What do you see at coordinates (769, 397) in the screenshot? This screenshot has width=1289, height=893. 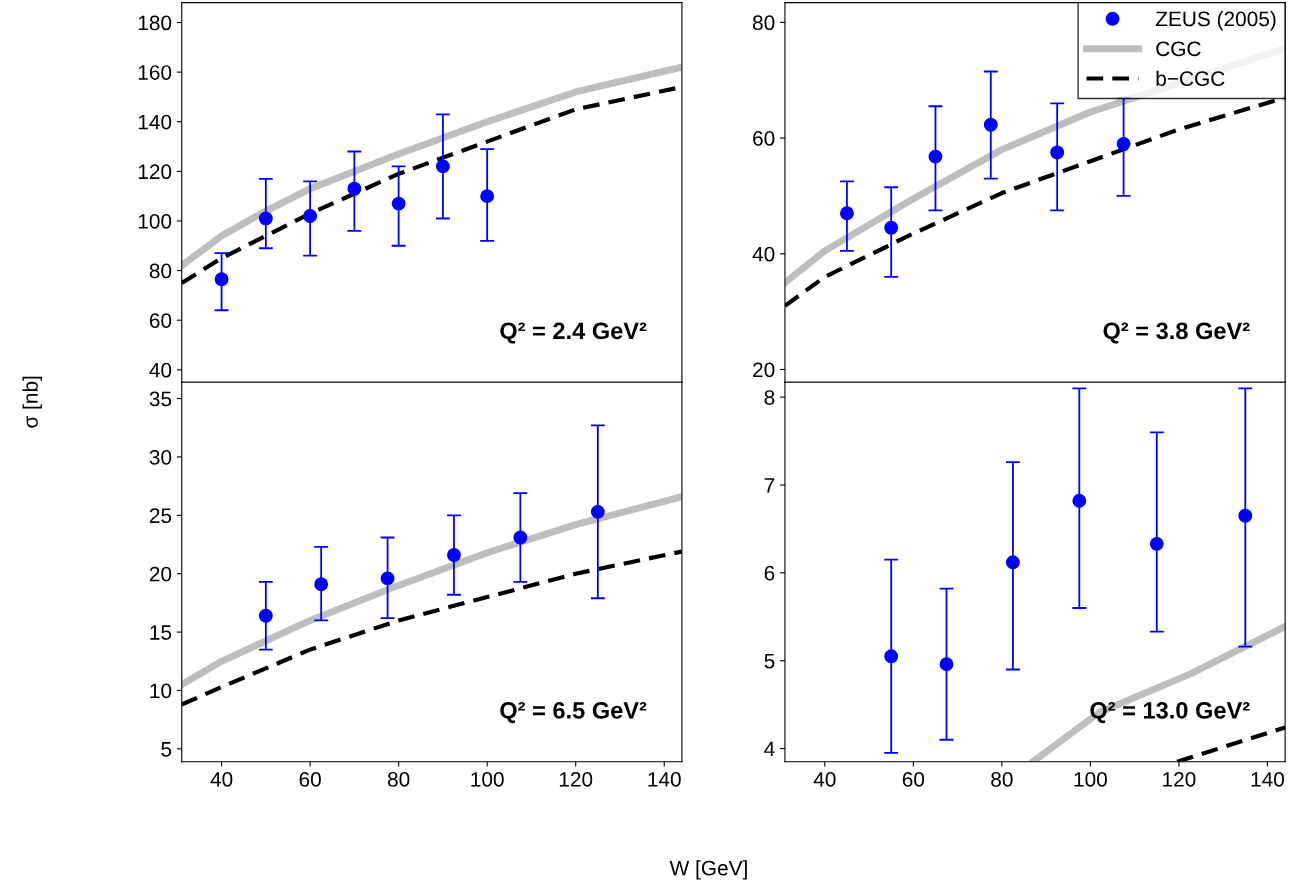 I see `y-tick-label: 8` at bounding box center [769, 397].